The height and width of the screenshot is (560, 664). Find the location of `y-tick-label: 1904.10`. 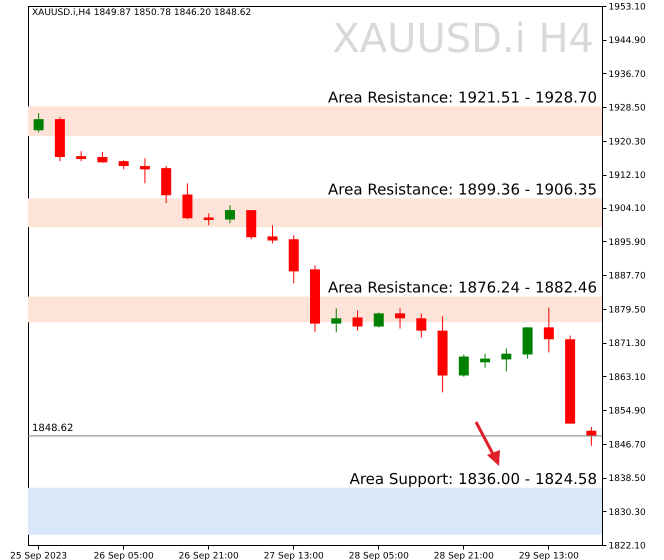

y-tick-label: 1904.10 is located at coordinates (627, 209).